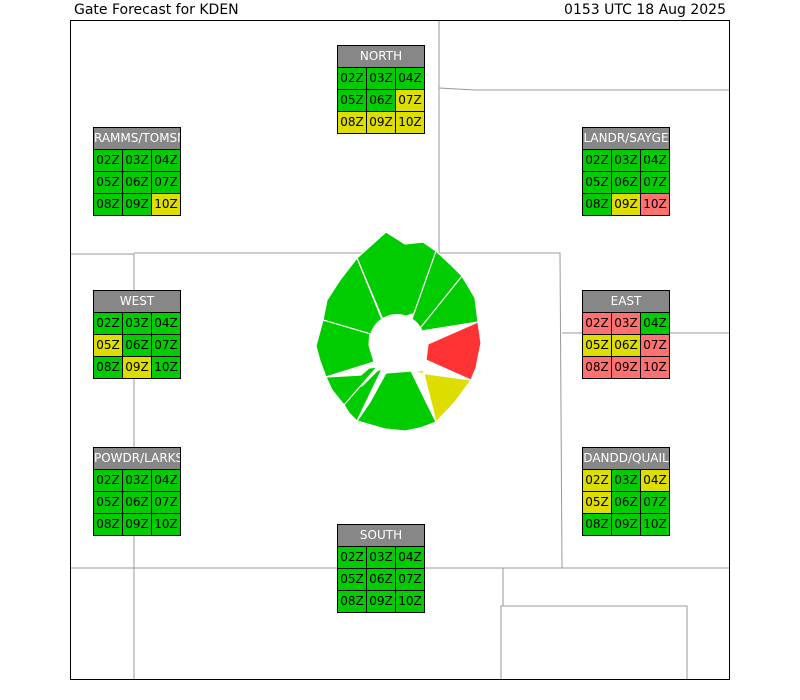 The height and width of the screenshot is (700, 800). I want to click on ring-sector-south-east, so click(442, 396).